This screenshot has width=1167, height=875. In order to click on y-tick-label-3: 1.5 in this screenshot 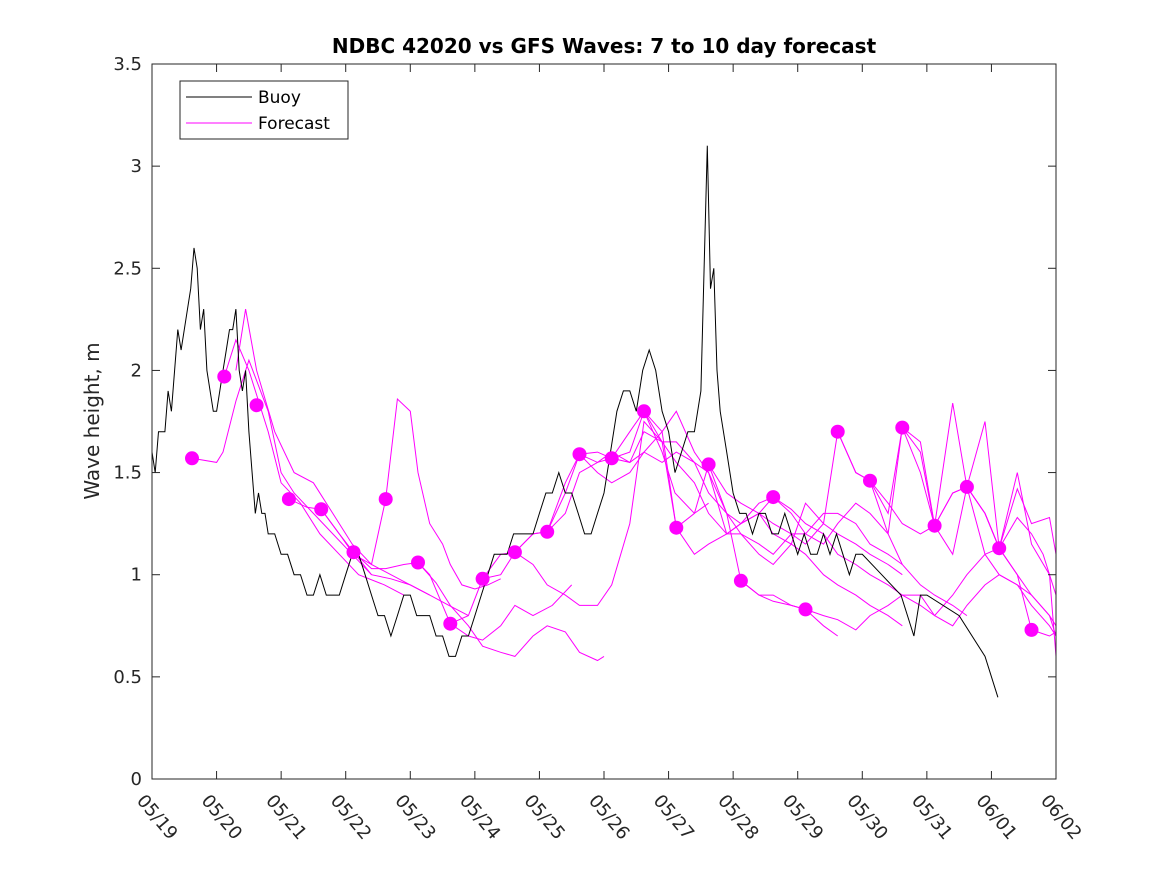, I will do `click(127, 473)`.